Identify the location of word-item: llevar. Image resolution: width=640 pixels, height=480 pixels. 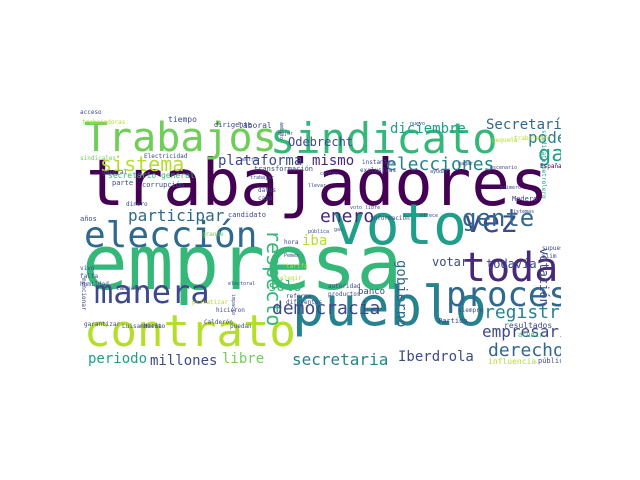
(317, 186).